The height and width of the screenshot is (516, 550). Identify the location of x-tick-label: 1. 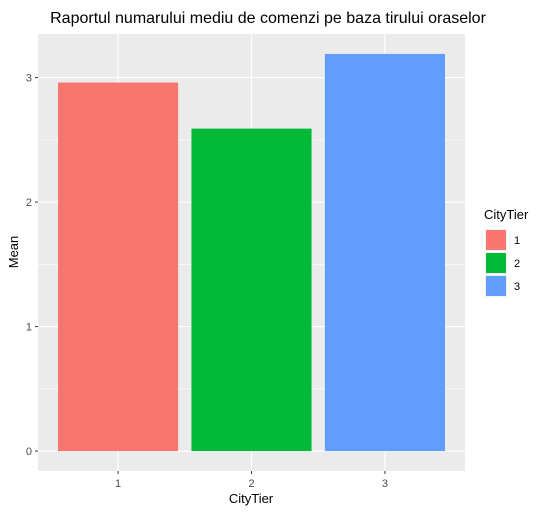
(118, 484).